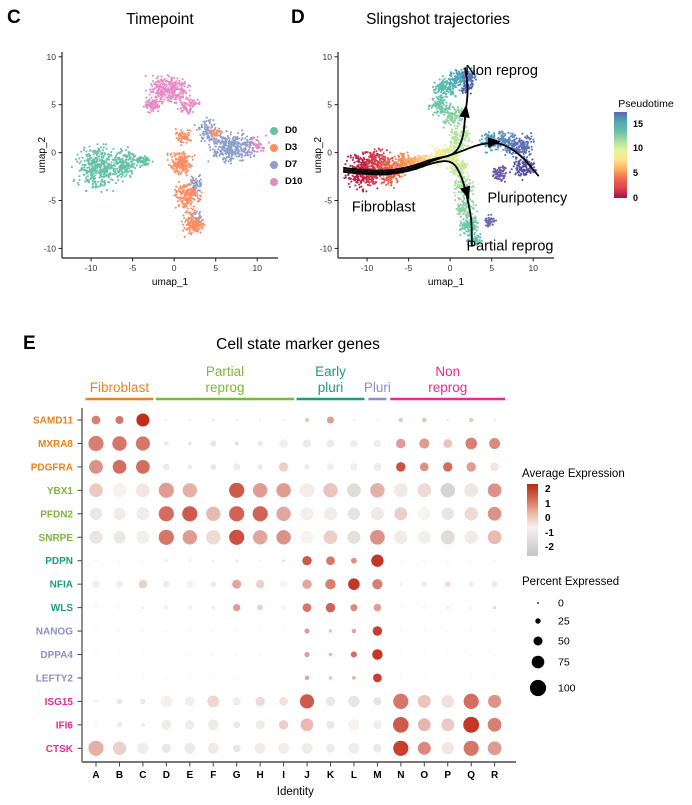 Image resolution: width=692 pixels, height=805 pixels. I want to click on gene-label: MXRA8, so click(55, 444).